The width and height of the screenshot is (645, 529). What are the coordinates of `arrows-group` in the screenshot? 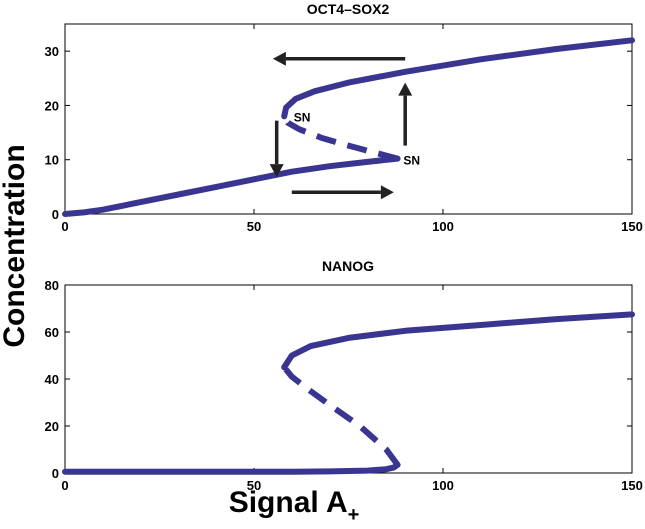 It's located at (341, 125).